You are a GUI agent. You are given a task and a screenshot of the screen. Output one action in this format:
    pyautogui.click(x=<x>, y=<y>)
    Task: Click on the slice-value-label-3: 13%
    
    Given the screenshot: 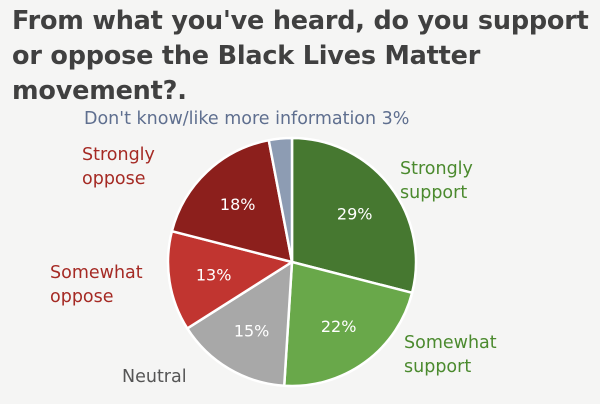 What is the action you would take?
    pyautogui.click(x=214, y=274)
    